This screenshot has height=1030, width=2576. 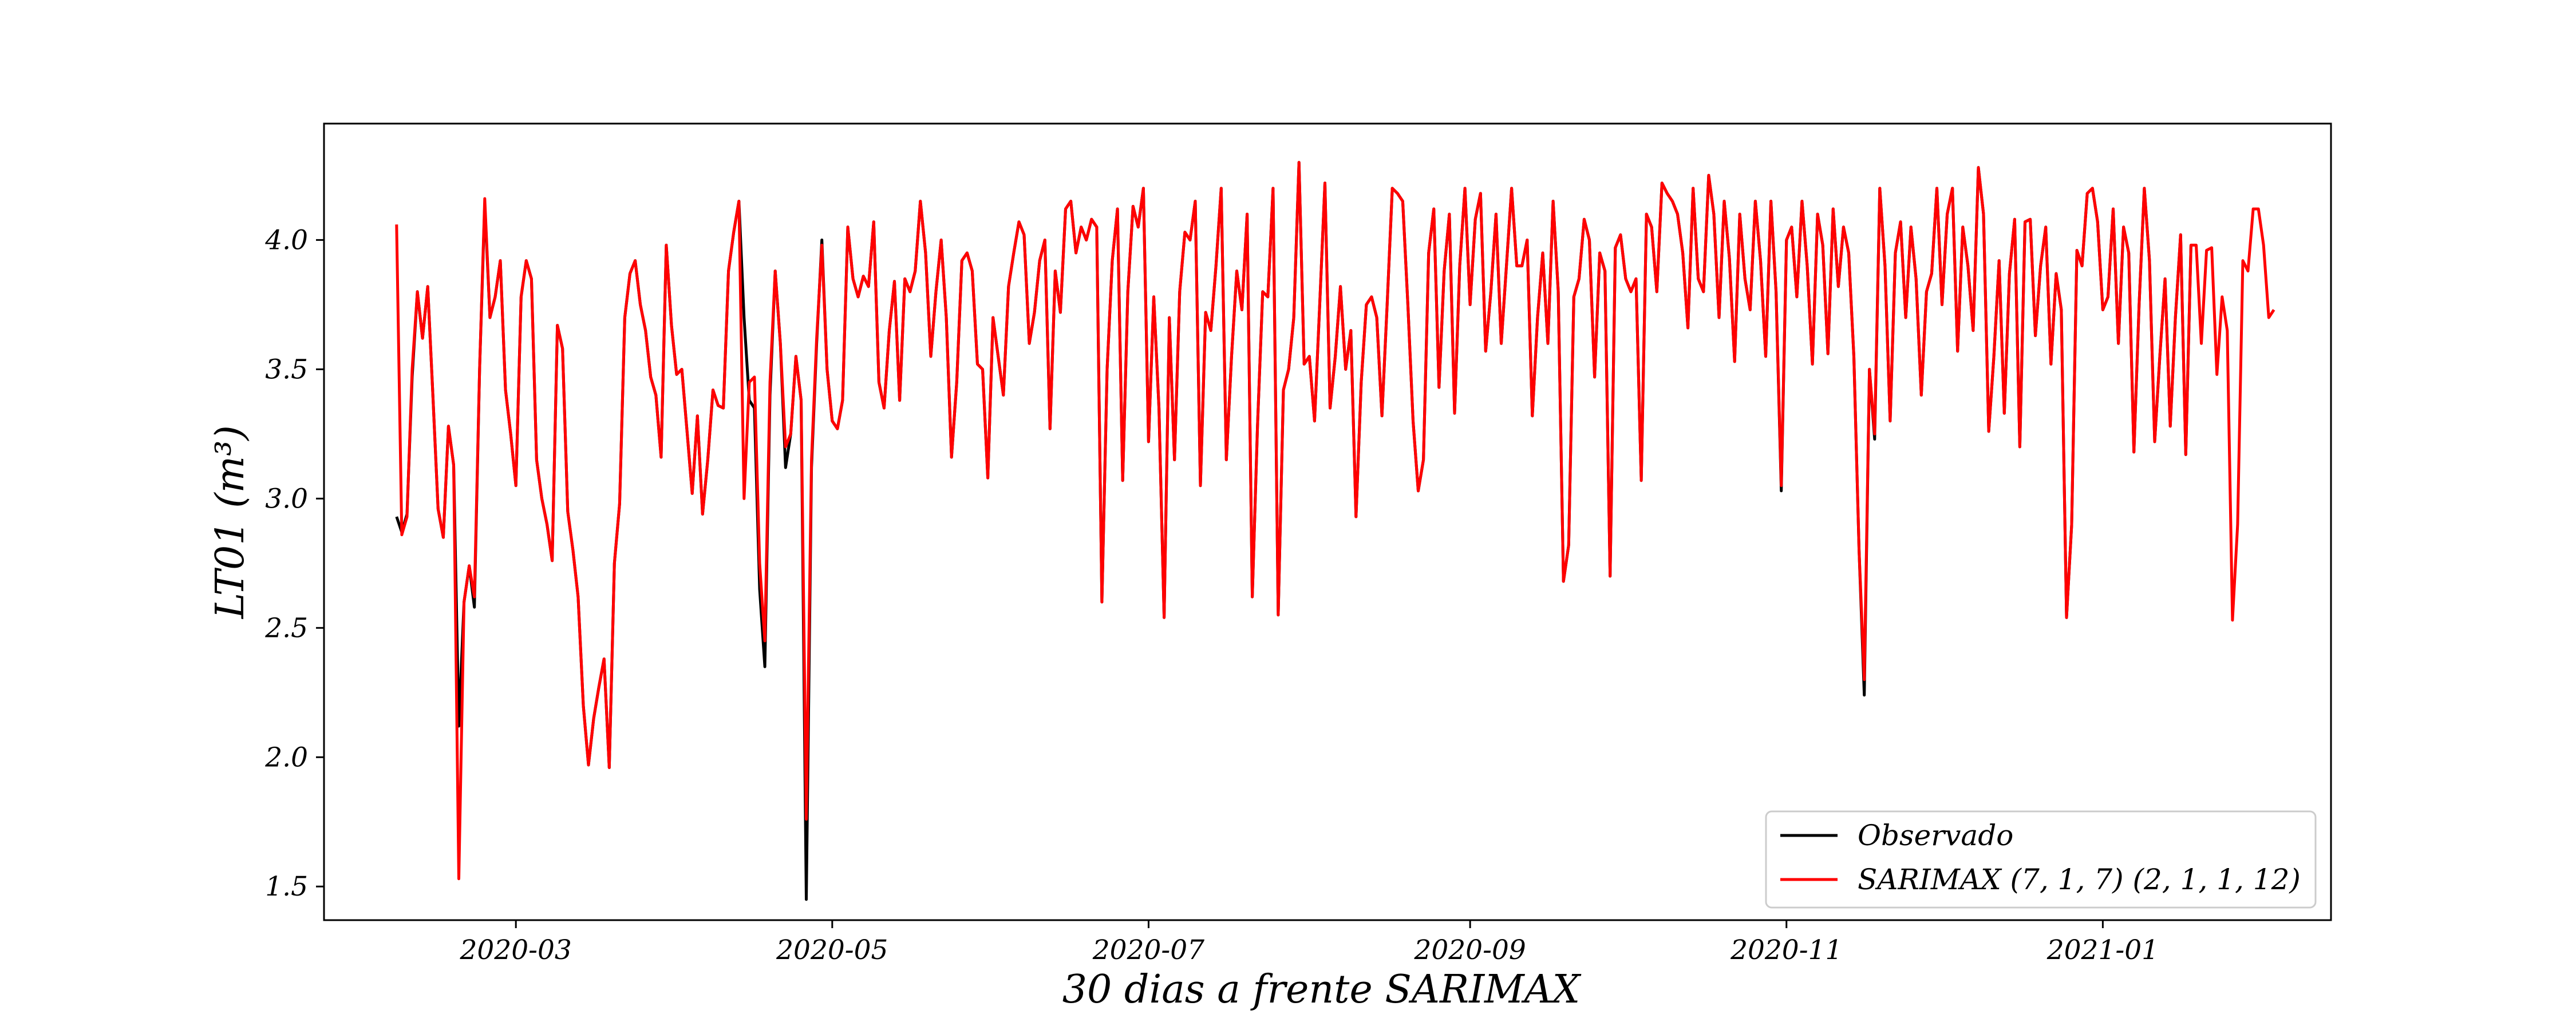 I want to click on x-tick-label: 2020-03, so click(x=516, y=950).